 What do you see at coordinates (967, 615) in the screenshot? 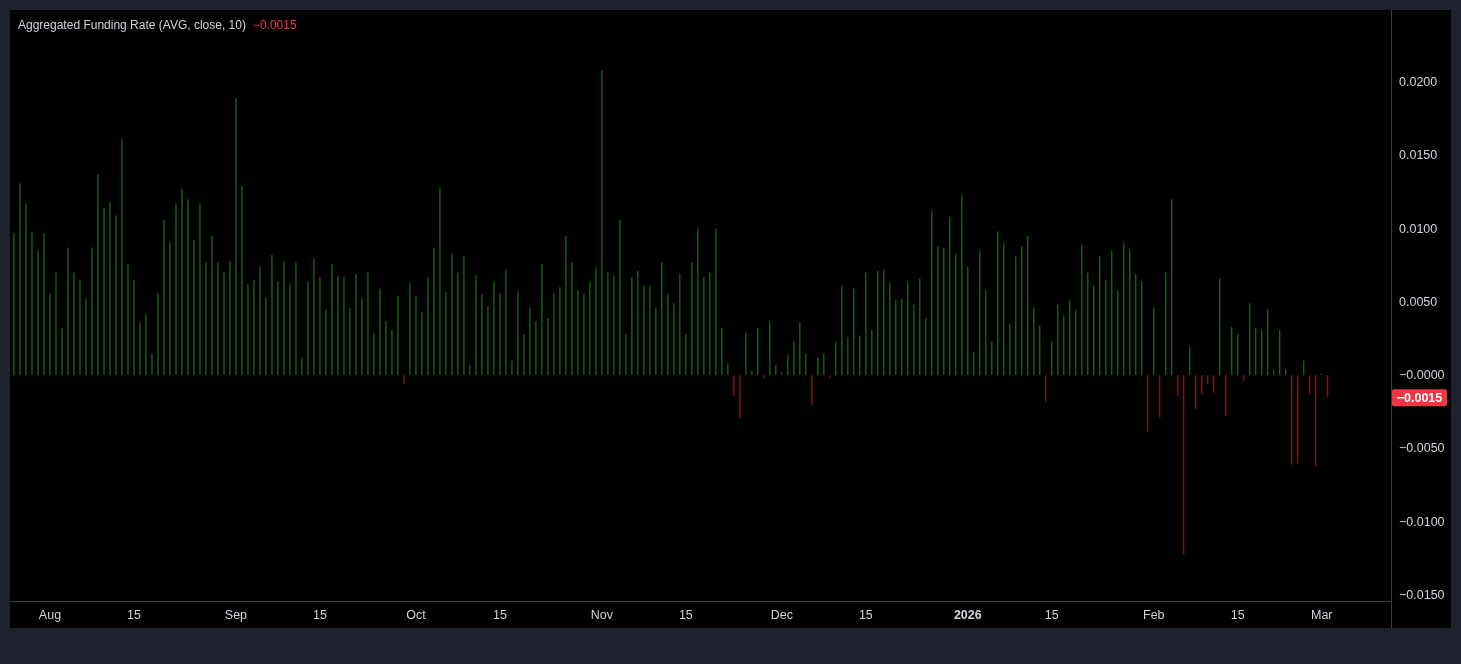
I see `x-tick-label: 2026` at bounding box center [967, 615].